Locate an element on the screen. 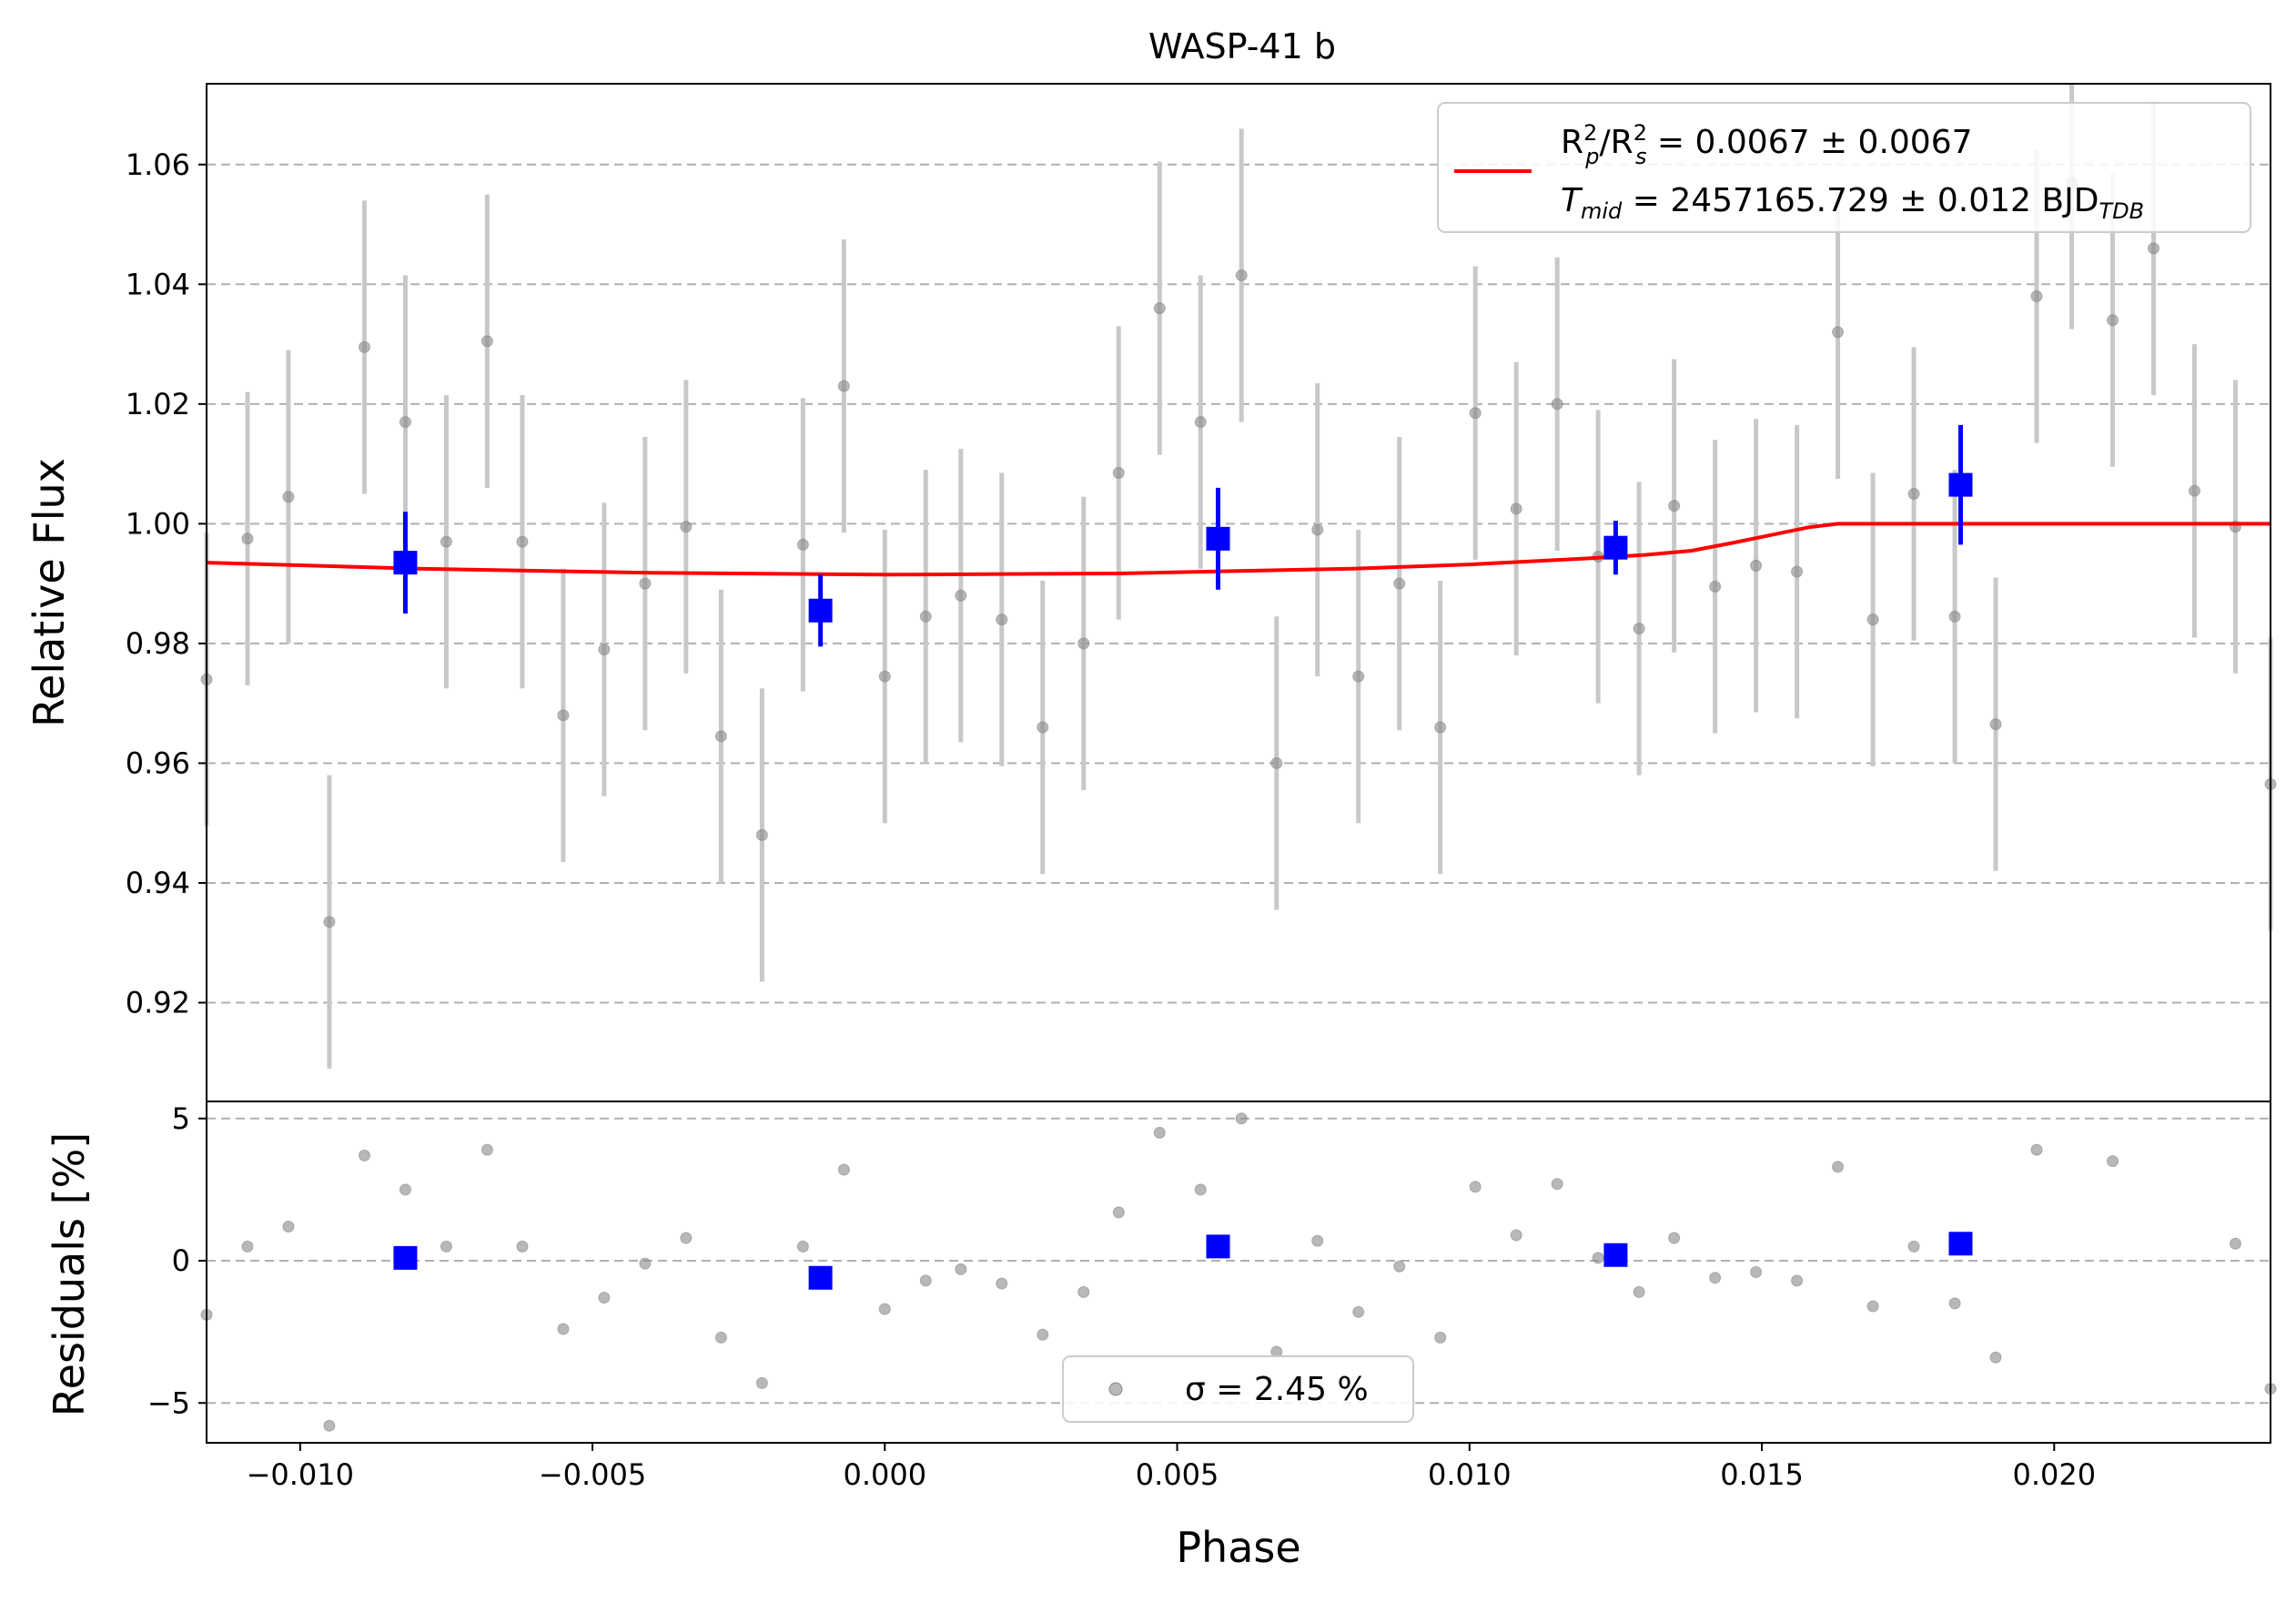 The image size is (2296, 1603). top-legend-box is located at coordinates (1844, 167).